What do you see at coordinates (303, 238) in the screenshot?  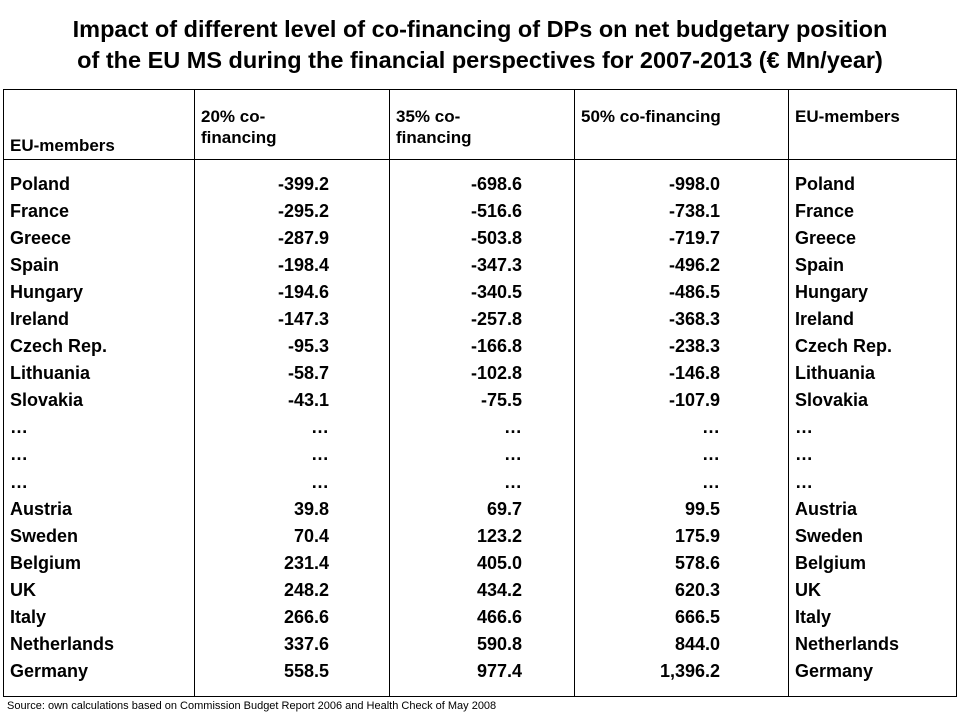 I see `table-cell: -287.9` at bounding box center [303, 238].